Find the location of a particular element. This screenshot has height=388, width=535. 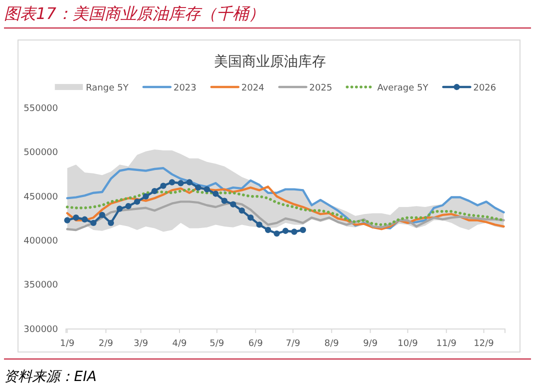

x-tick-label: 10/9 is located at coordinates (408, 343).